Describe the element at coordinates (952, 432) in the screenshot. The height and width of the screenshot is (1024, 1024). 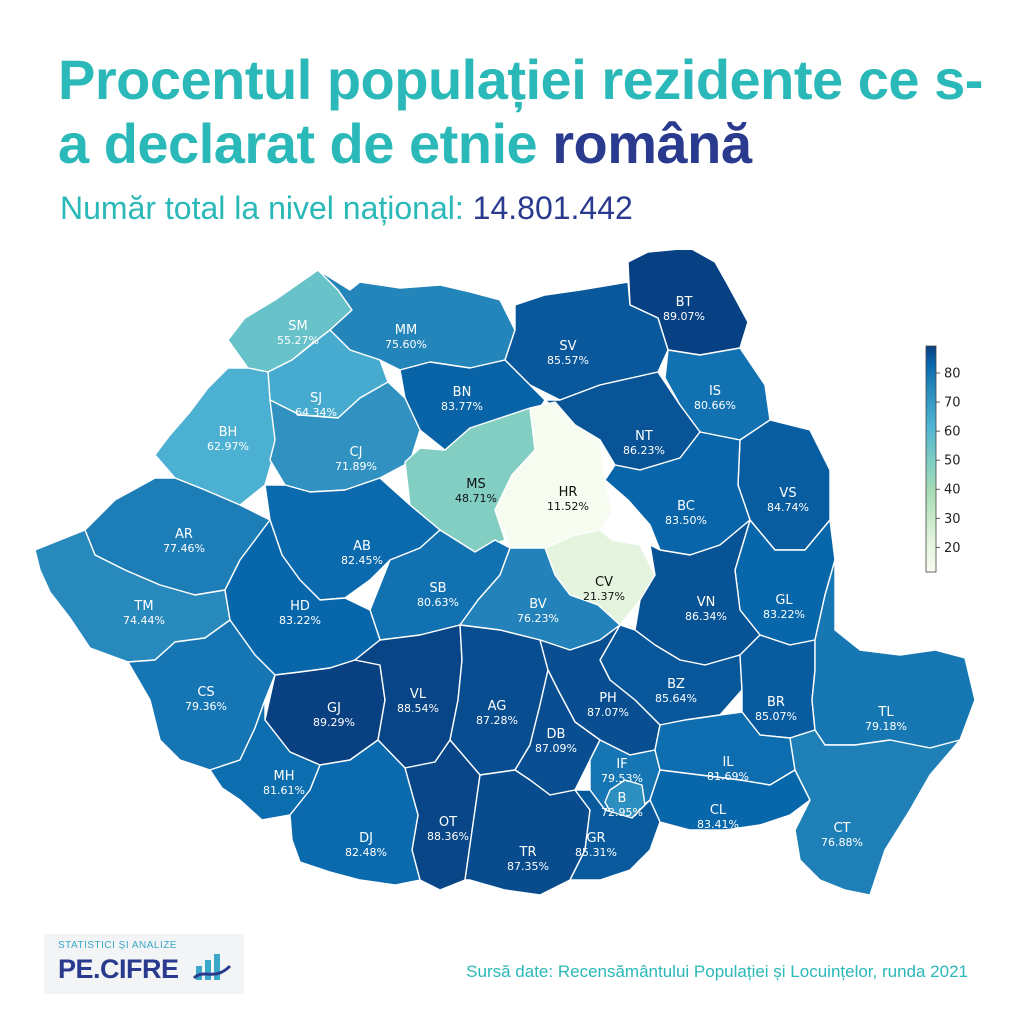
I see `colorbar-tick-label: 60` at that location.